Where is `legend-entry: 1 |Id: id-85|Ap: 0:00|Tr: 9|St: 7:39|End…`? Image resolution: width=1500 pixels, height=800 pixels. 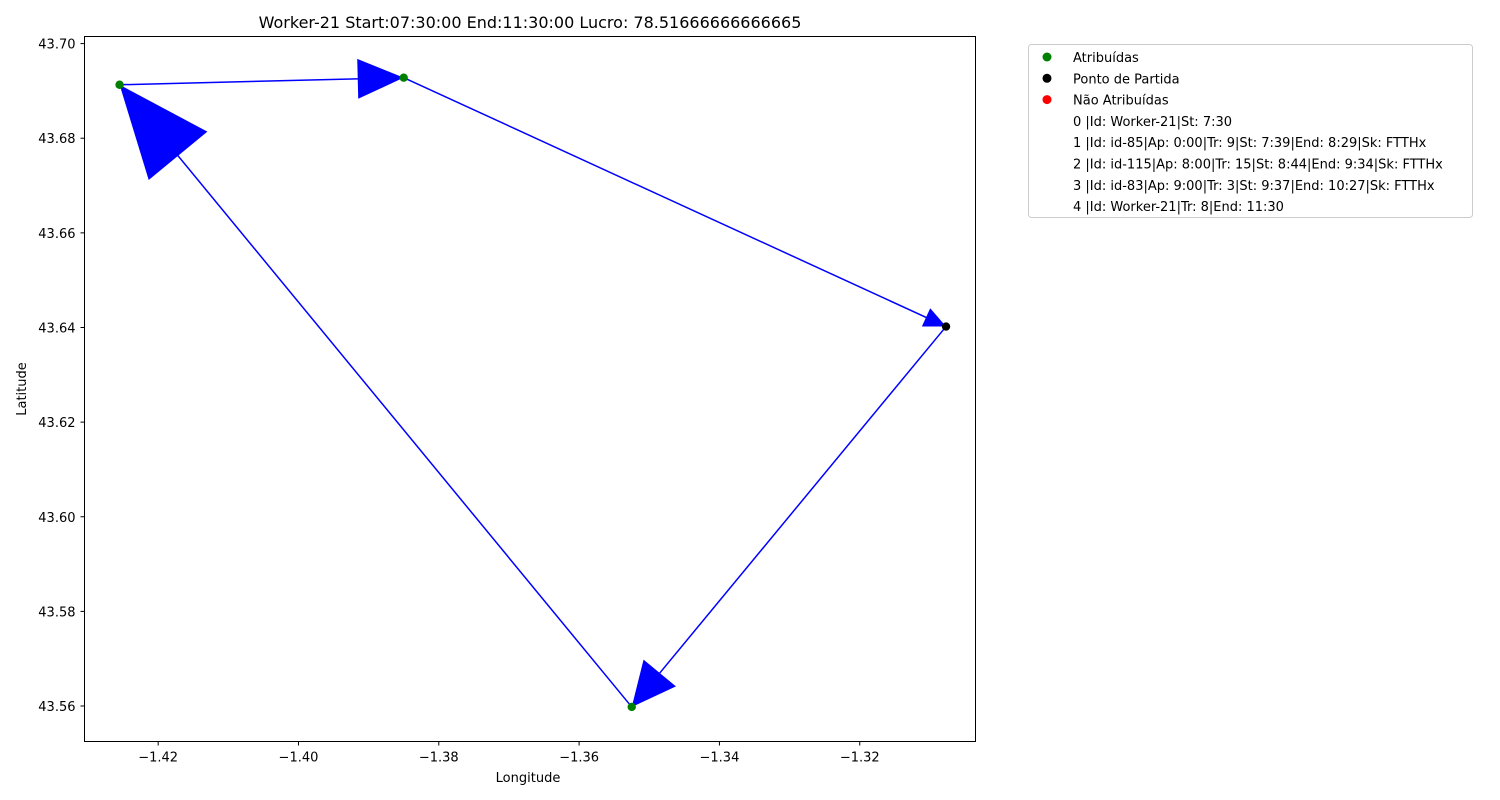 legend-entry: 1 |Id: id-85|Ap: 0:00|Tr: 9|St: 7:39|End… is located at coordinates (1250, 143).